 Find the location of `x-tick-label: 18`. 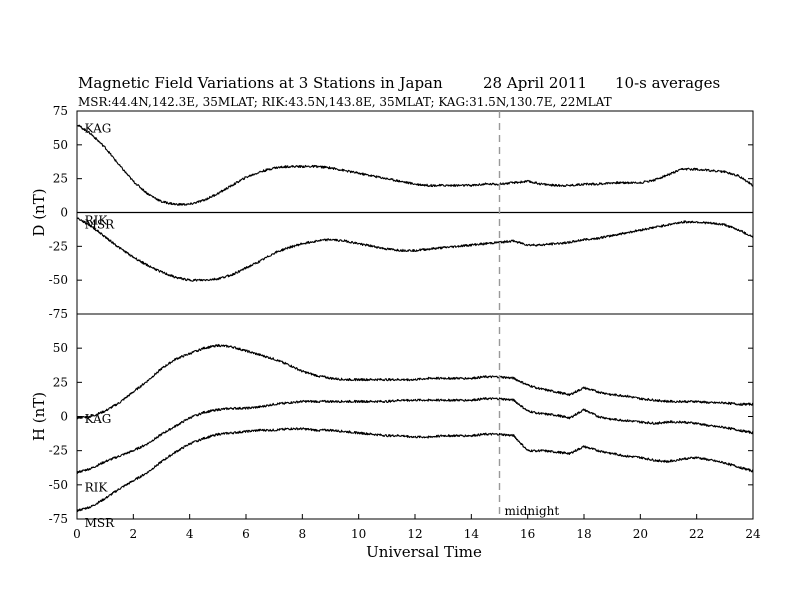

x-tick-label: 18 is located at coordinates (583, 534).